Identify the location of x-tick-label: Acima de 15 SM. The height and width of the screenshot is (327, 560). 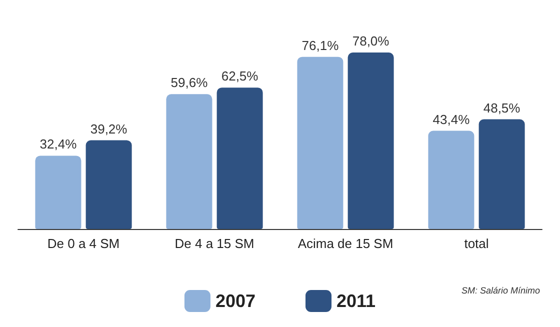
(346, 243).